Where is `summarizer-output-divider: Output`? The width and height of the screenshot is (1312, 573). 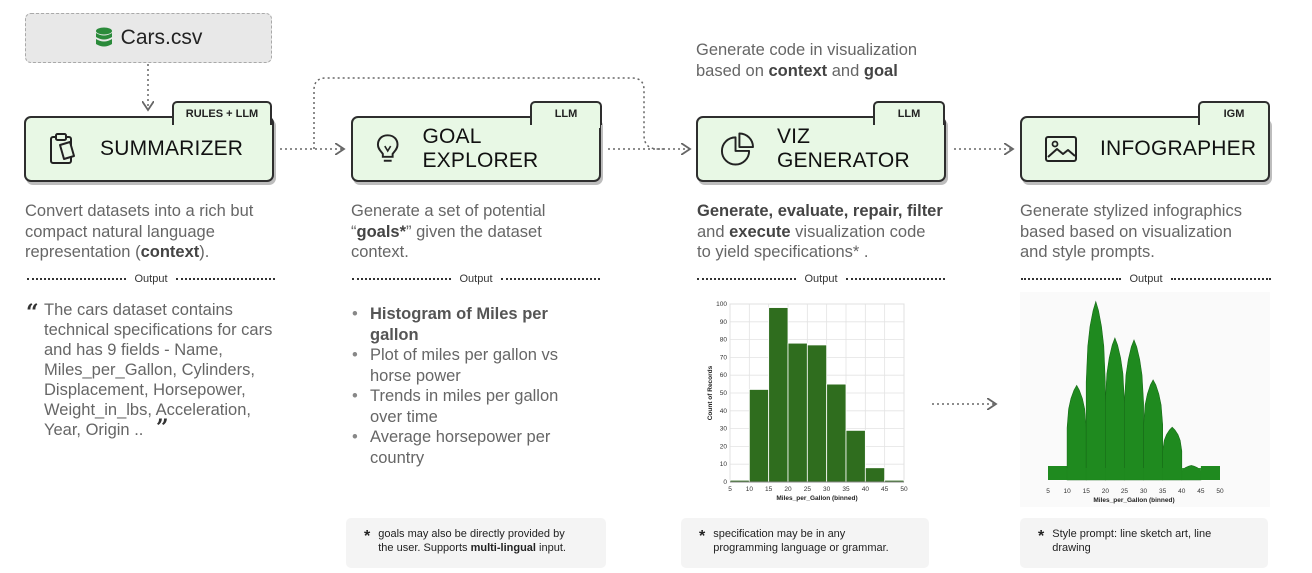 summarizer-output-divider: Output is located at coordinates (151, 279).